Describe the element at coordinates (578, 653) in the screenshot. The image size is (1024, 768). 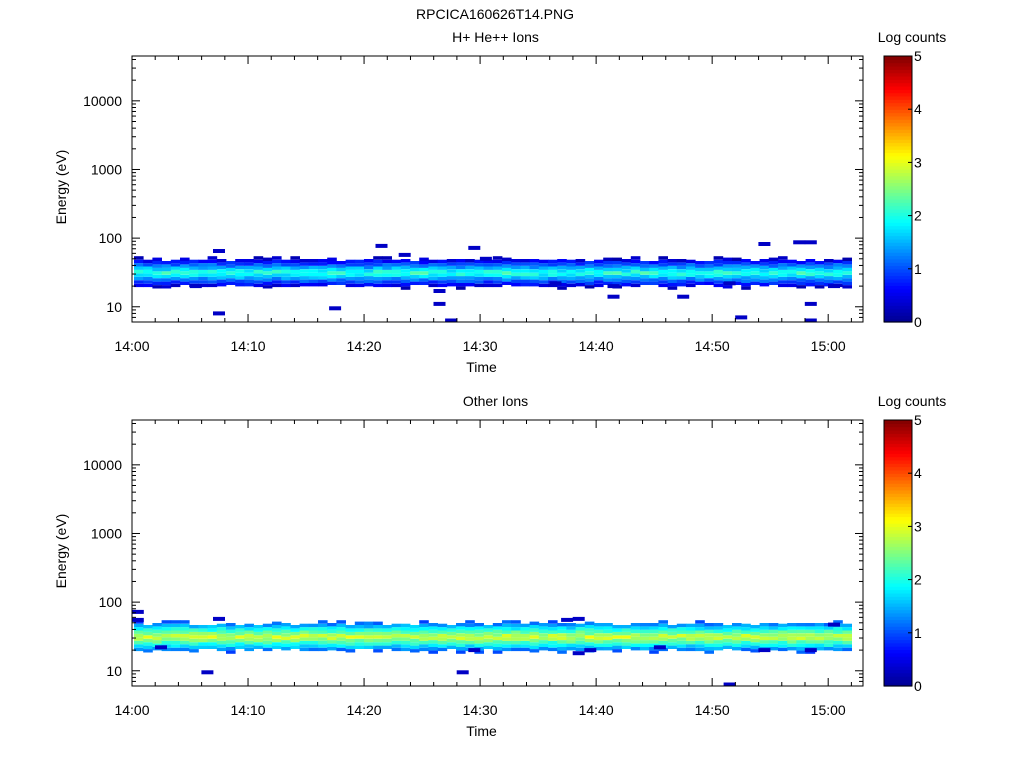
I see `sparse-pixel` at that location.